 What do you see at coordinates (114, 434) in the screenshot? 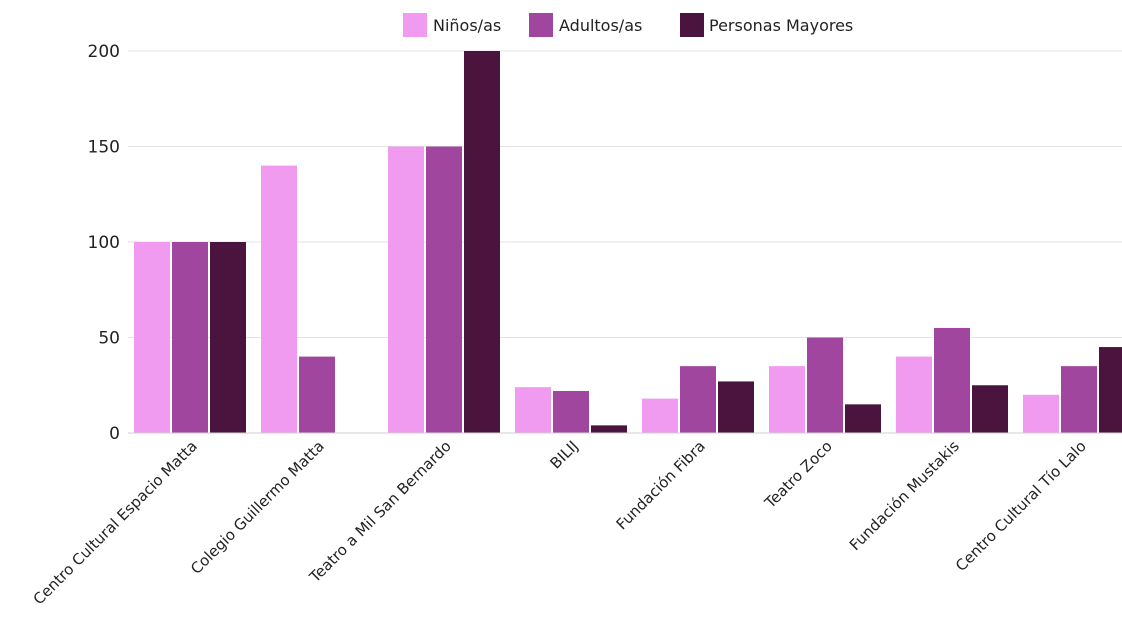
I see `y-tick-label: 0` at bounding box center [114, 434].